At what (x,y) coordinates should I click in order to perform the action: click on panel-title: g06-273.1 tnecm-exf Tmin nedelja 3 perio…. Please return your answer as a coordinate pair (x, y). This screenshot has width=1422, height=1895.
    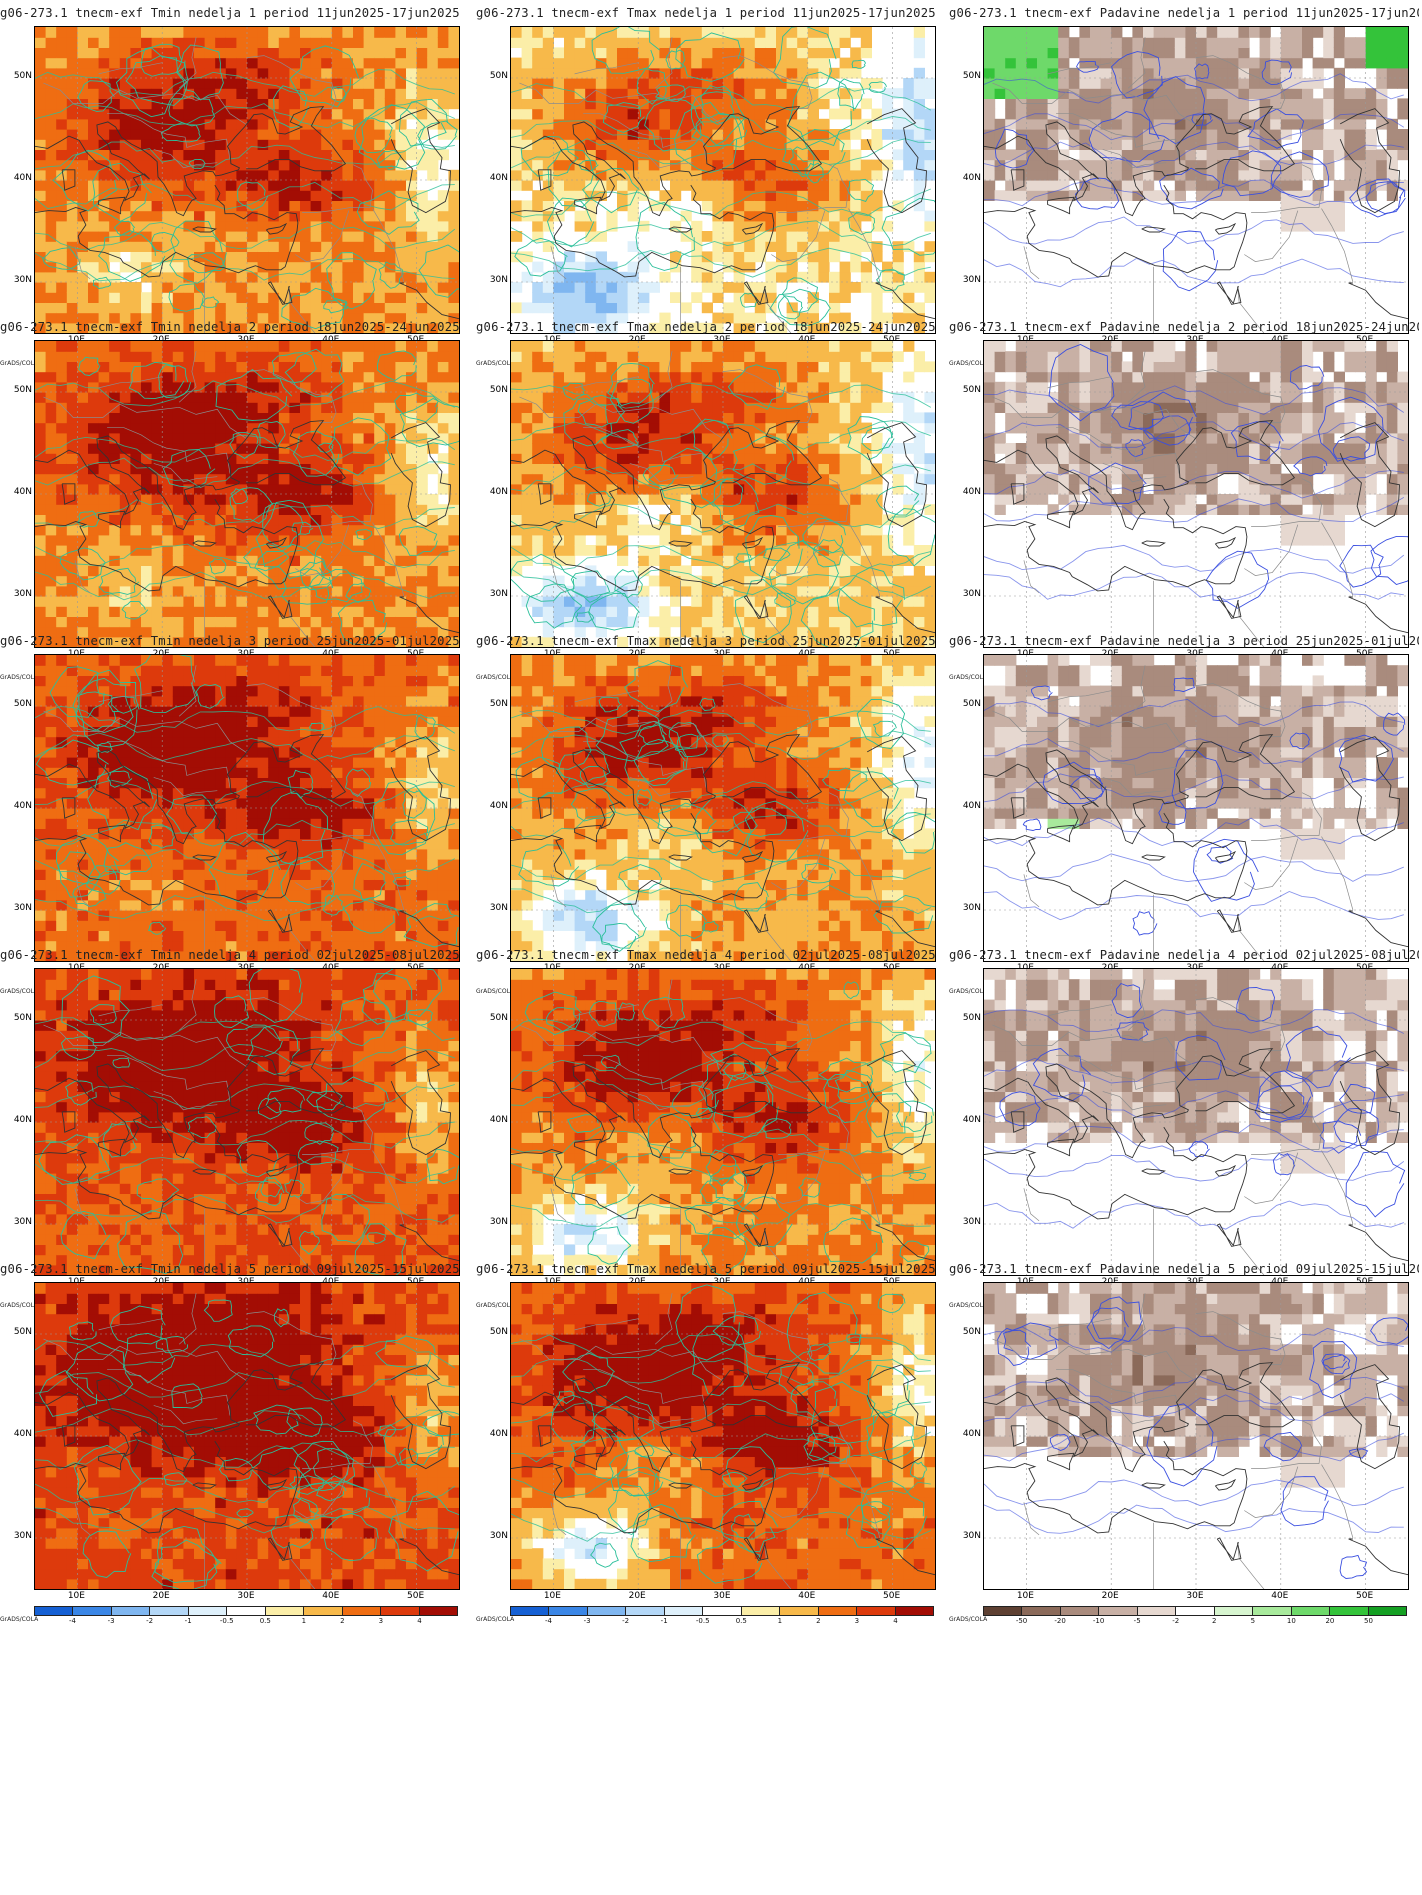
    Looking at the image, I should click on (230, 641).